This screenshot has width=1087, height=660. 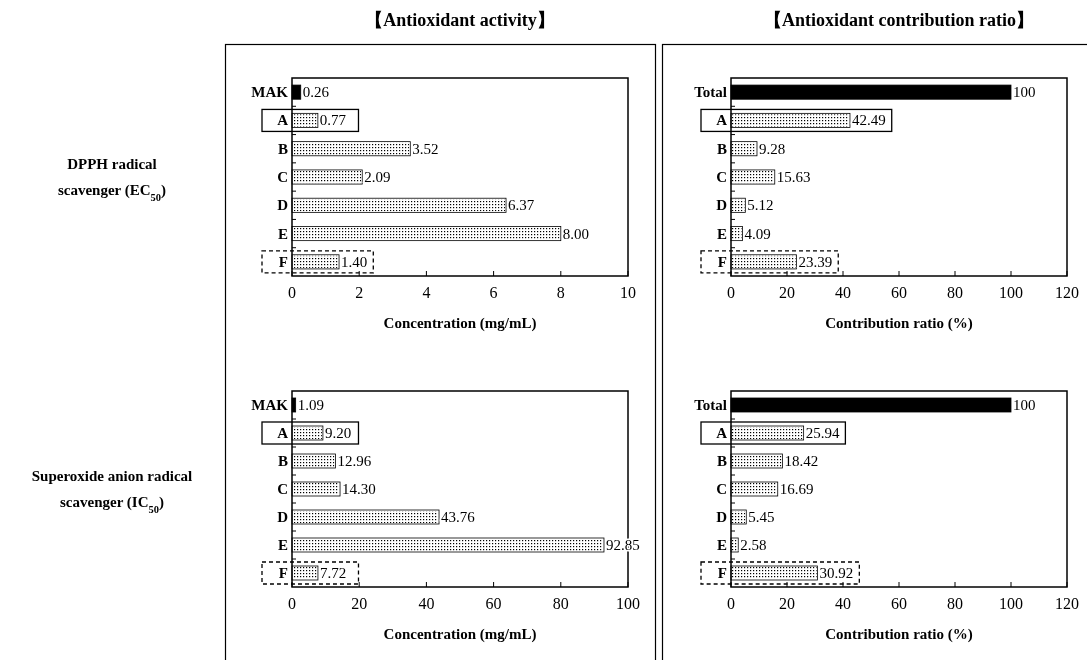 I want to click on data-label: 18.42, so click(x=801, y=461).